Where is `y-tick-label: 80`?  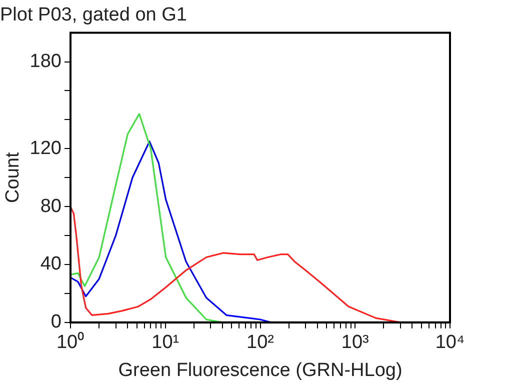
y-tick-label: 80 is located at coordinates (51, 206).